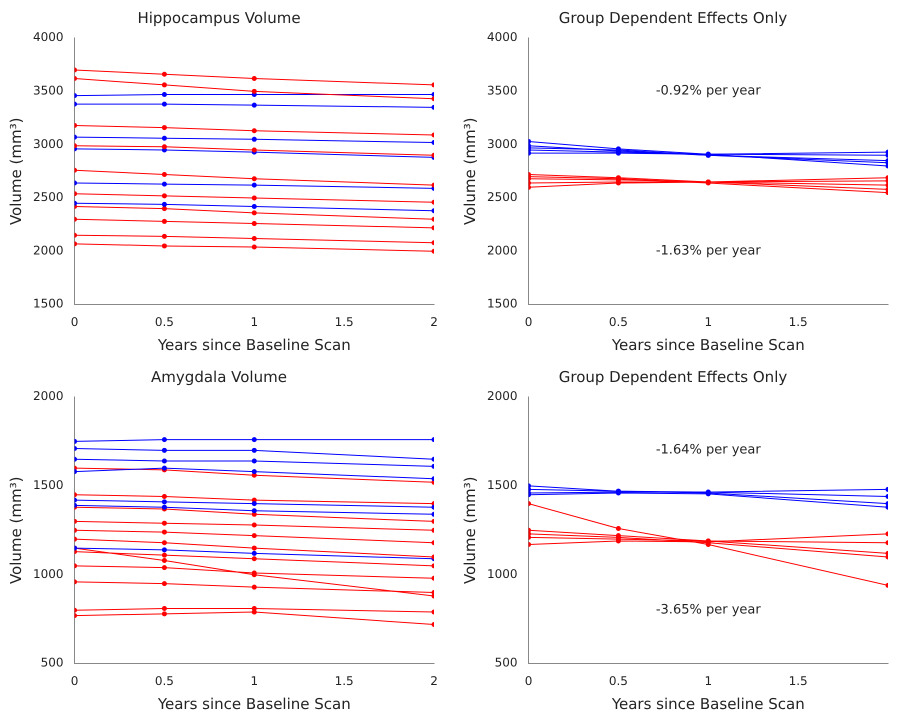  Describe the element at coordinates (219, 17) in the screenshot. I see `chart-title: Hippocampus Volume` at that location.